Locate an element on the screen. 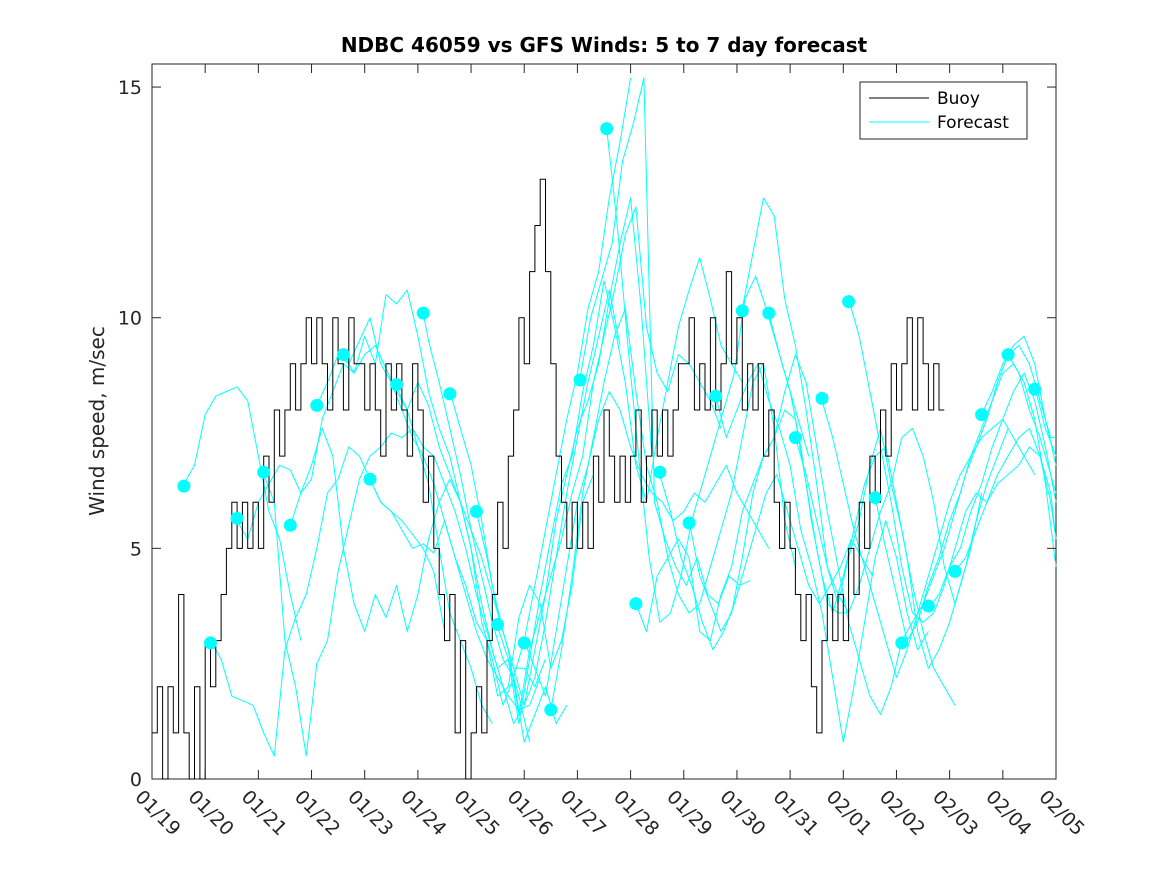  legend-box is located at coordinates (943, 110).